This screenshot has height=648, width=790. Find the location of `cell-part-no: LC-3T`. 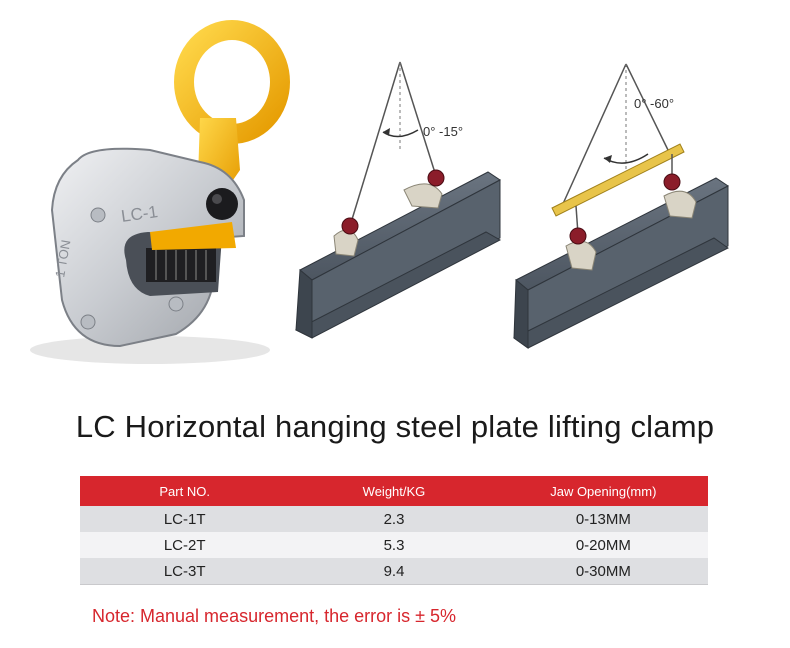

cell-part-no: LC-3T is located at coordinates (185, 571).